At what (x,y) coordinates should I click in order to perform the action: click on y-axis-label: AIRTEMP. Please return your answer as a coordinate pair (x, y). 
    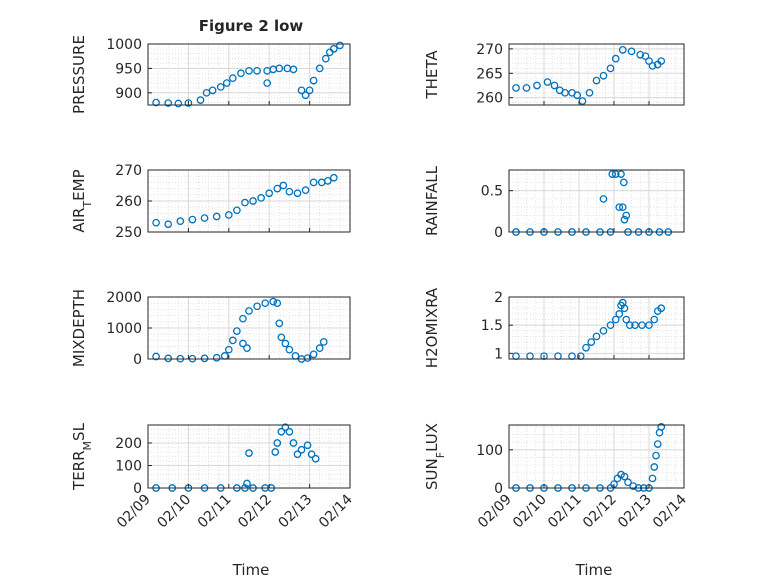
    Looking at the image, I should click on (82, 200).